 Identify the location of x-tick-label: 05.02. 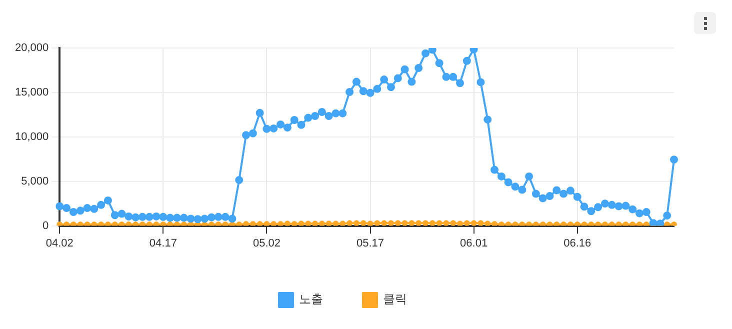
(266, 243).